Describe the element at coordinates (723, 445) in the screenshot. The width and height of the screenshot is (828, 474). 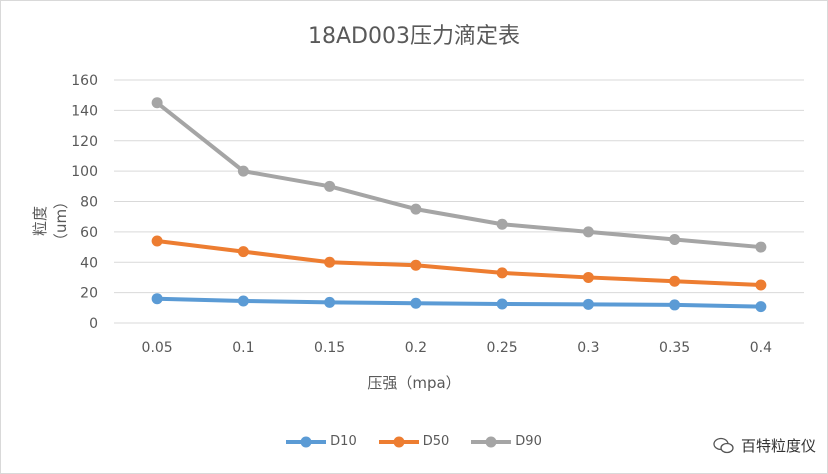
I see `wechat-icon` at that location.